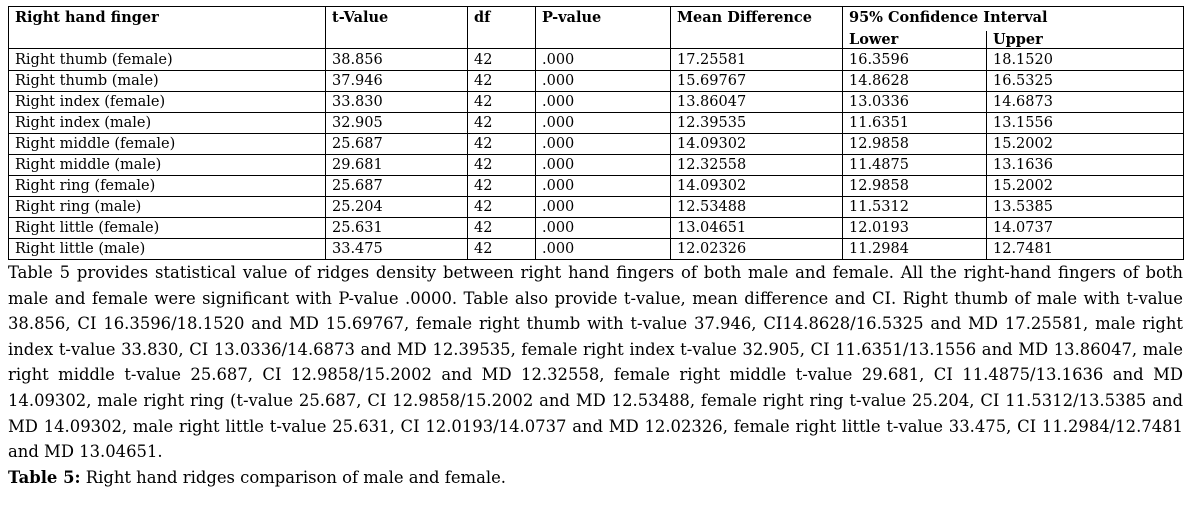  Describe the element at coordinates (756, 27) in the screenshot. I see `header-mean-difference: Mean Difference` at that location.